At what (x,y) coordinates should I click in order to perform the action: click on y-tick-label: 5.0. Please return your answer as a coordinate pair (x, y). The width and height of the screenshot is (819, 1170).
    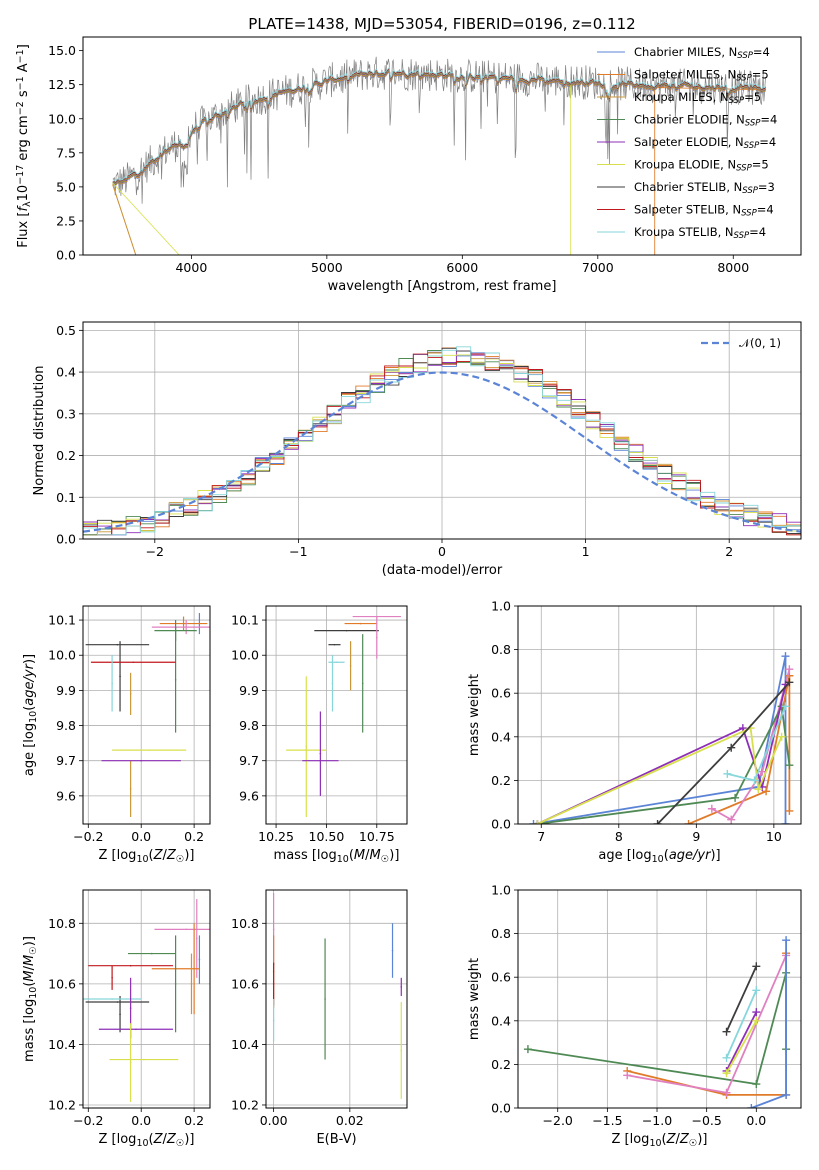
    Looking at the image, I should click on (66, 186).